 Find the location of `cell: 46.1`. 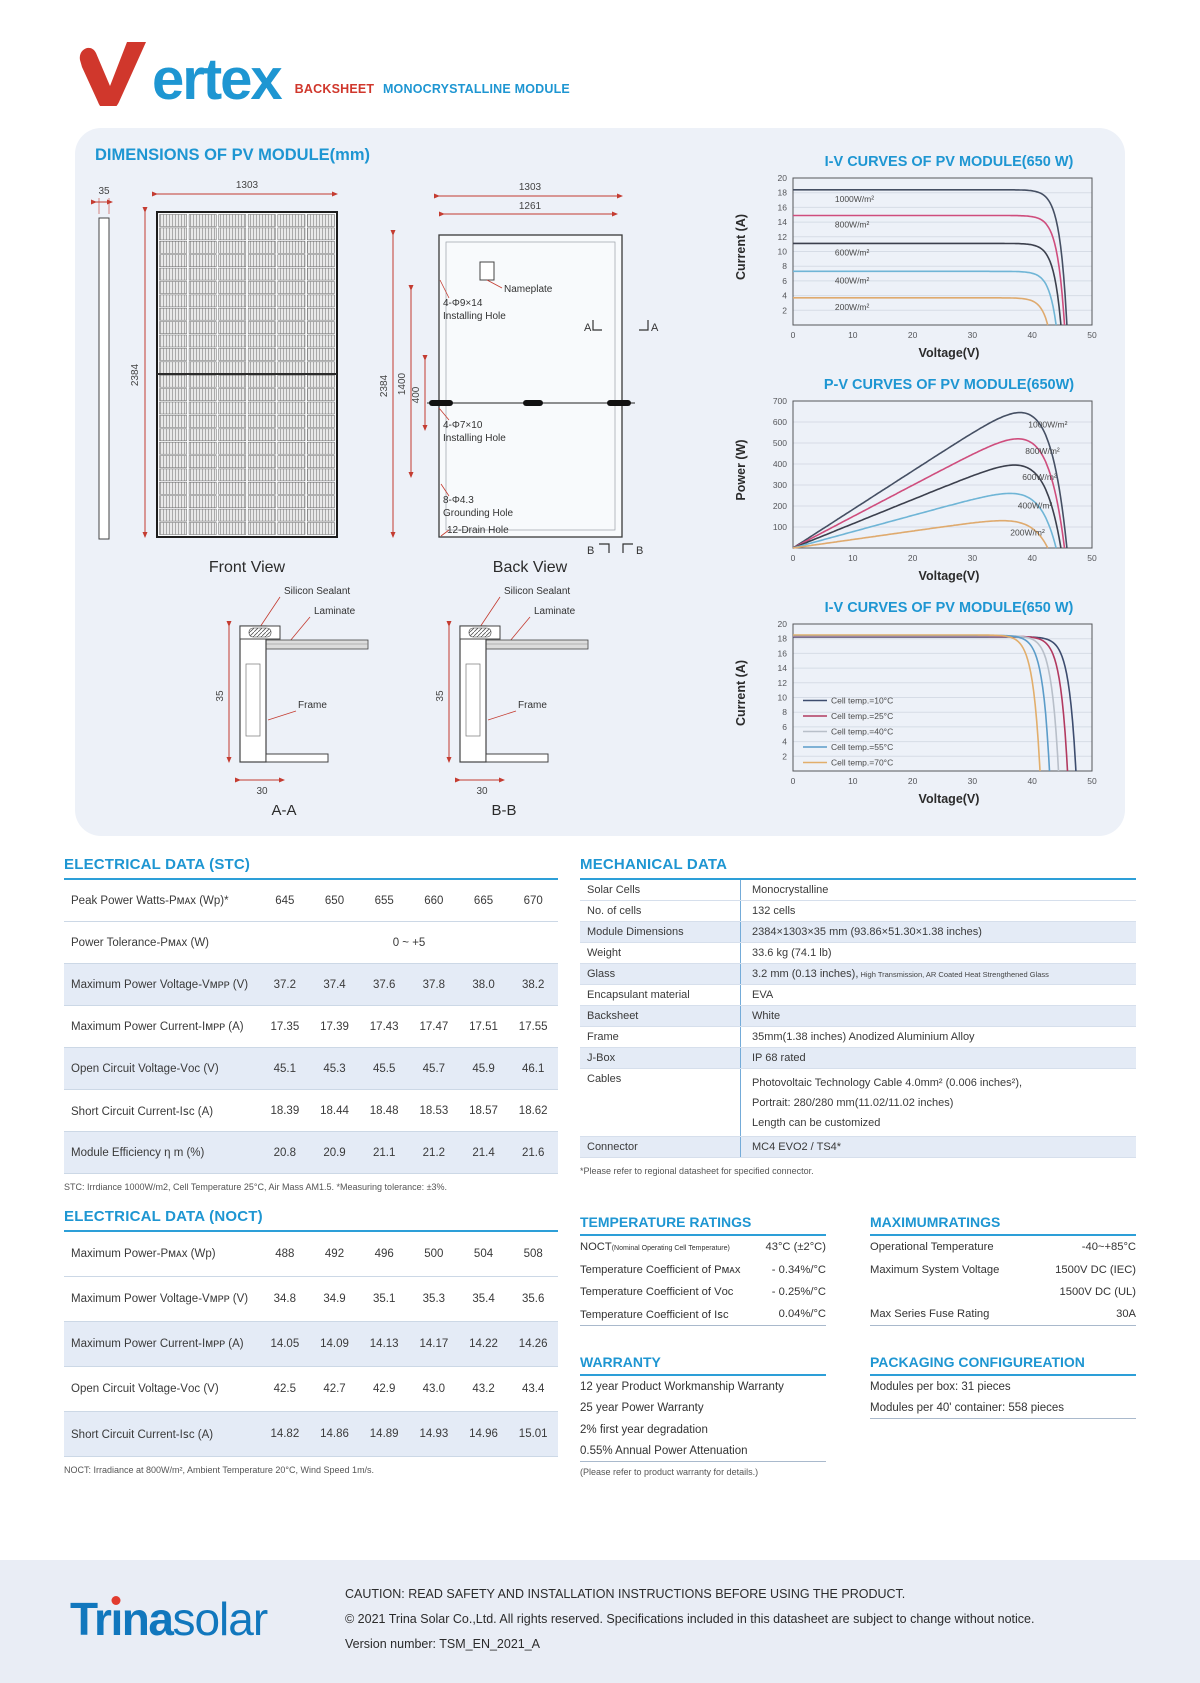

cell: 46.1 is located at coordinates (533, 1068).